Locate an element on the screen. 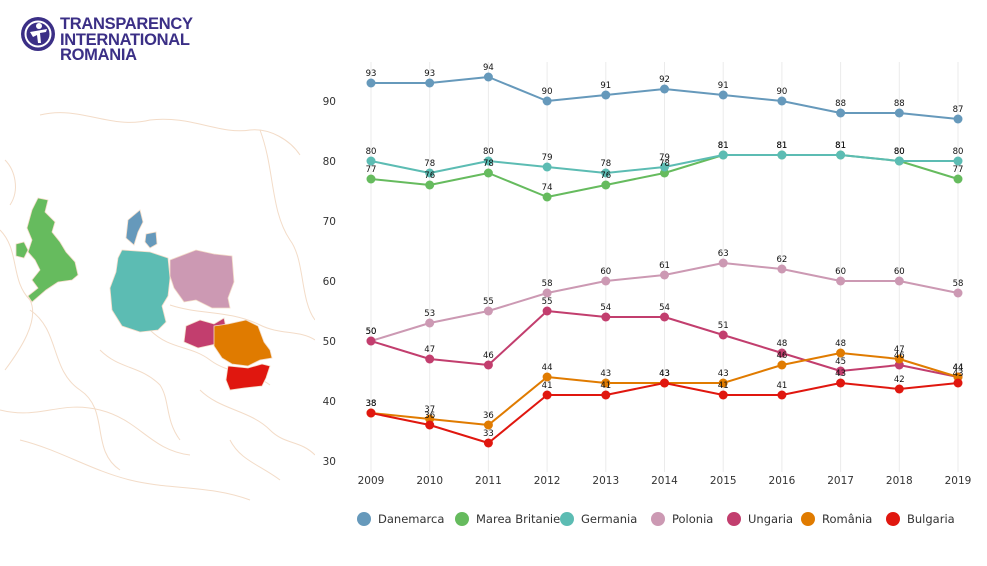  data-label: 37 is located at coordinates (429, 410).